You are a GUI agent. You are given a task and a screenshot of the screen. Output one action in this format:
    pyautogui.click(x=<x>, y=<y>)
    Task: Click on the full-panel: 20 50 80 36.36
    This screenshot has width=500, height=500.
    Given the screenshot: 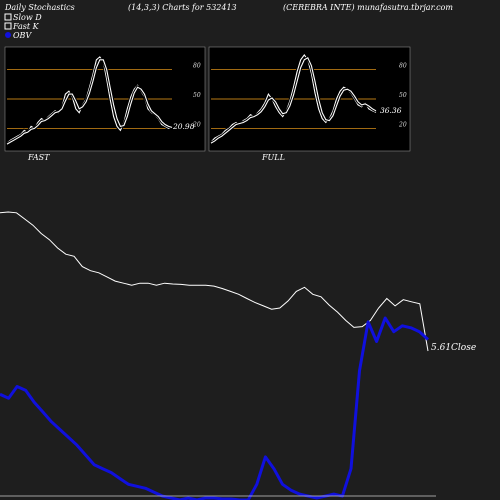 What is the action you would take?
    pyautogui.click(x=309, y=99)
    